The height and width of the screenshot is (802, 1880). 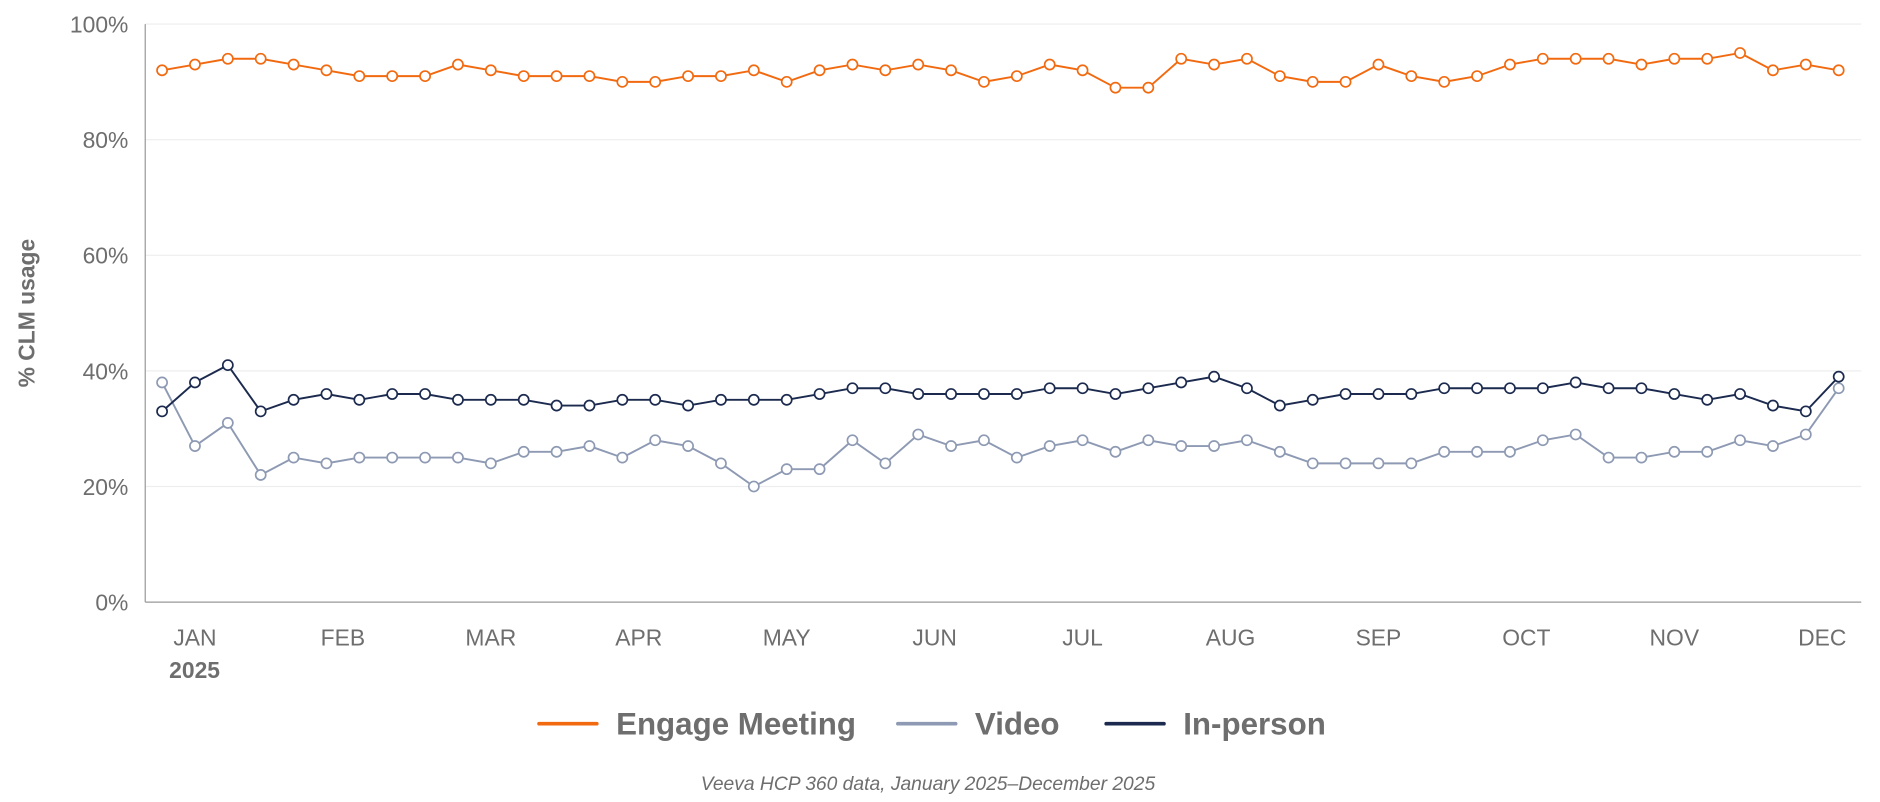 I want to click on legend: Engage Meeting Video In-person, so click(x=931, y=724).